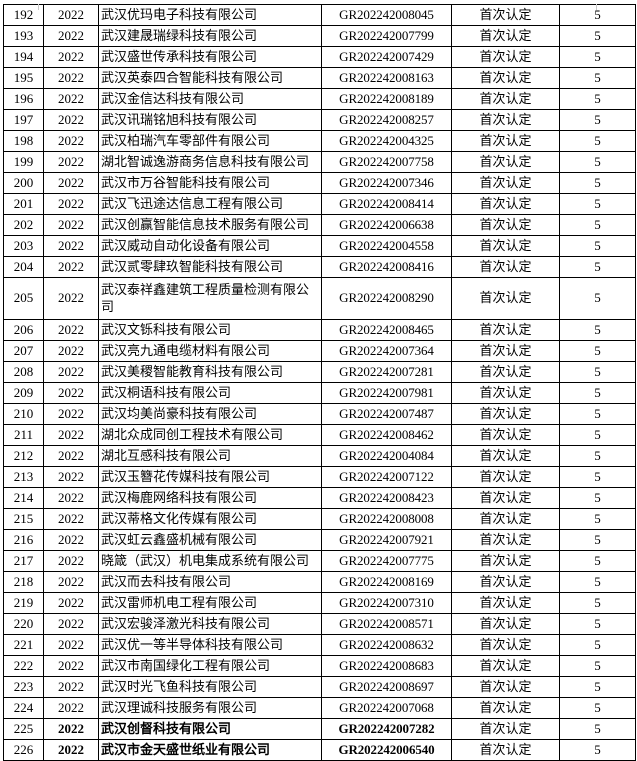  I want to click on table-row: 215 2022 武汉蒂格文化传媒有限公司 GR202242008008 首次认定 5, so click(319, 519).